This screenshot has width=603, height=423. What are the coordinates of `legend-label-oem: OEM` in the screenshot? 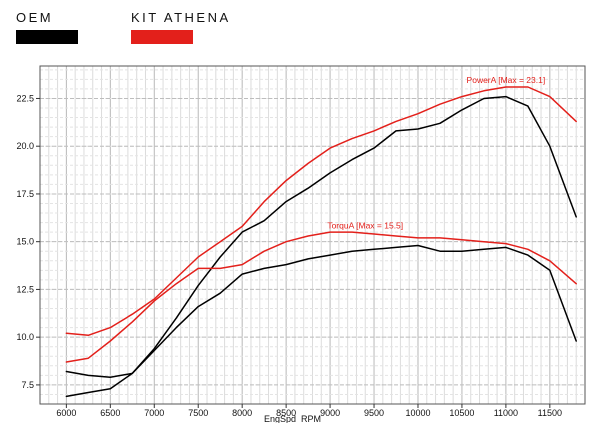 It's located at (35, 17).